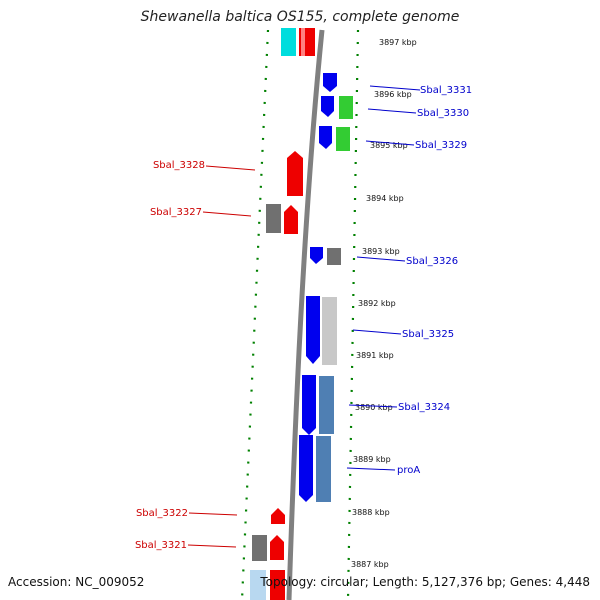  I want to click on feature-sbal3326-blue, so click(316, 255).